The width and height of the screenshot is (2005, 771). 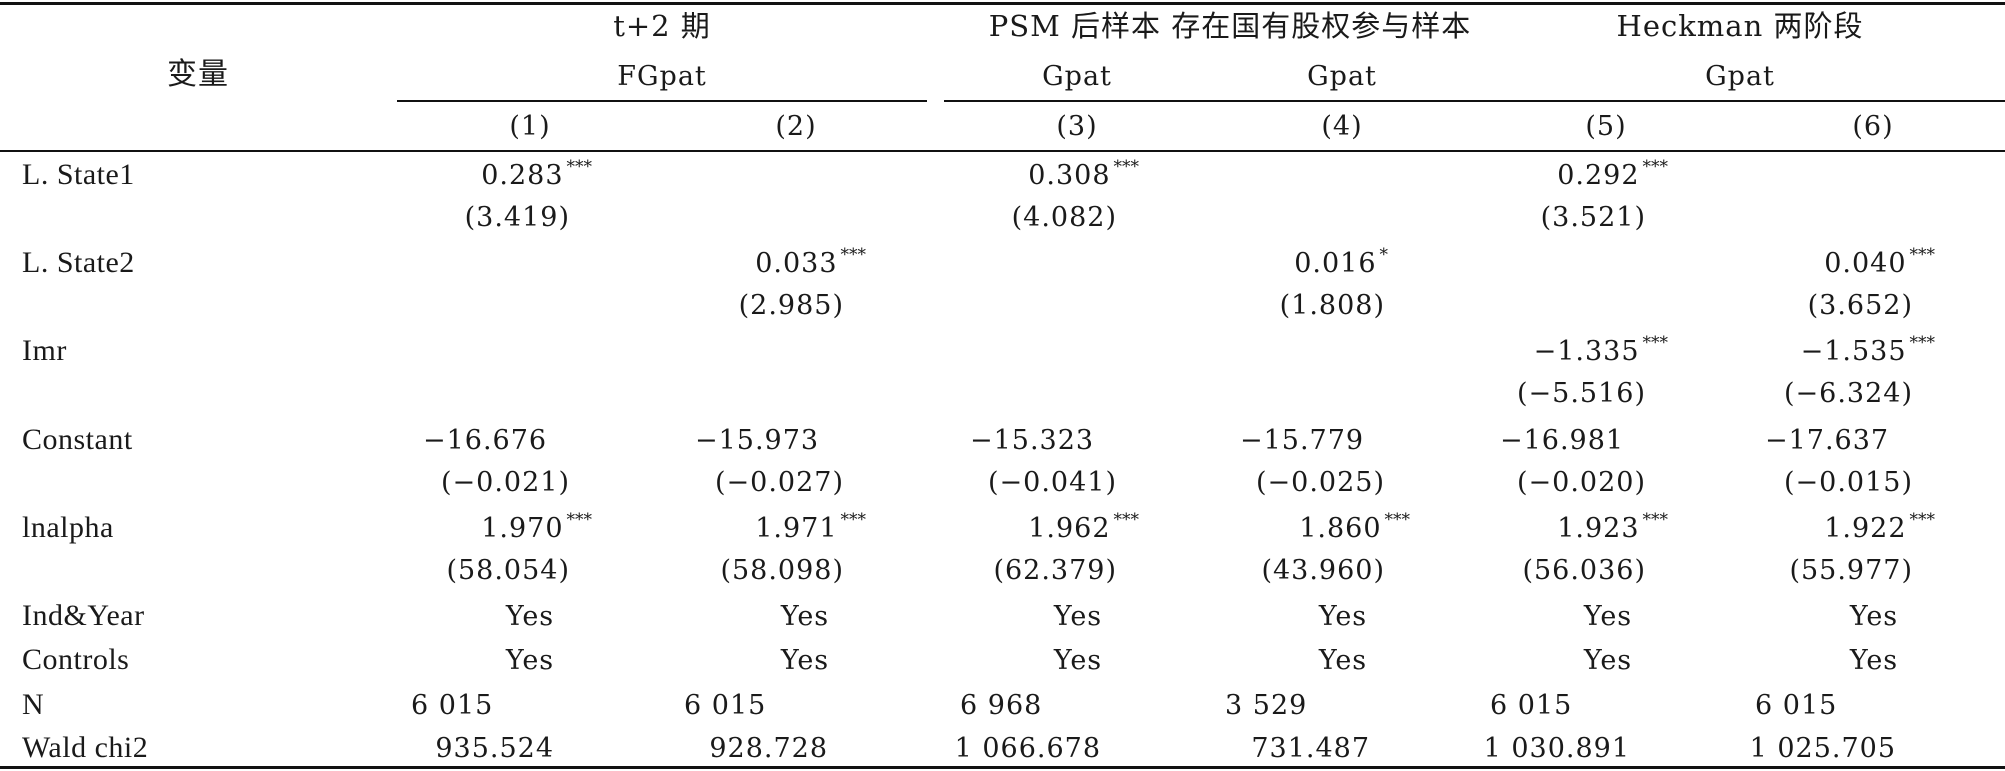 What do you see at coordinates (1027, 748) in the screenshot?
I see `wald-cell: 1 066.678` at bounding box center [1027, 748].